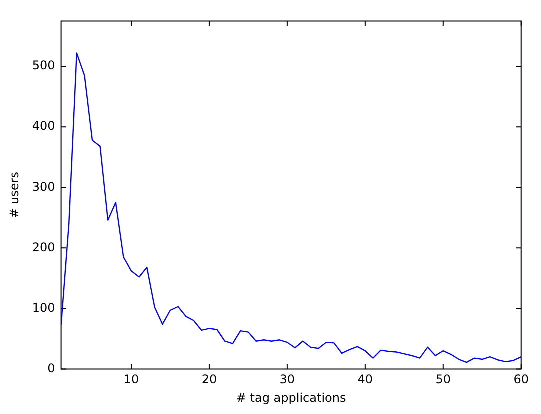 The image size is (541, 414). Describe the element at coordinates (52, 368) in the screenshot. I see `y-tick-label: 0` at that location.